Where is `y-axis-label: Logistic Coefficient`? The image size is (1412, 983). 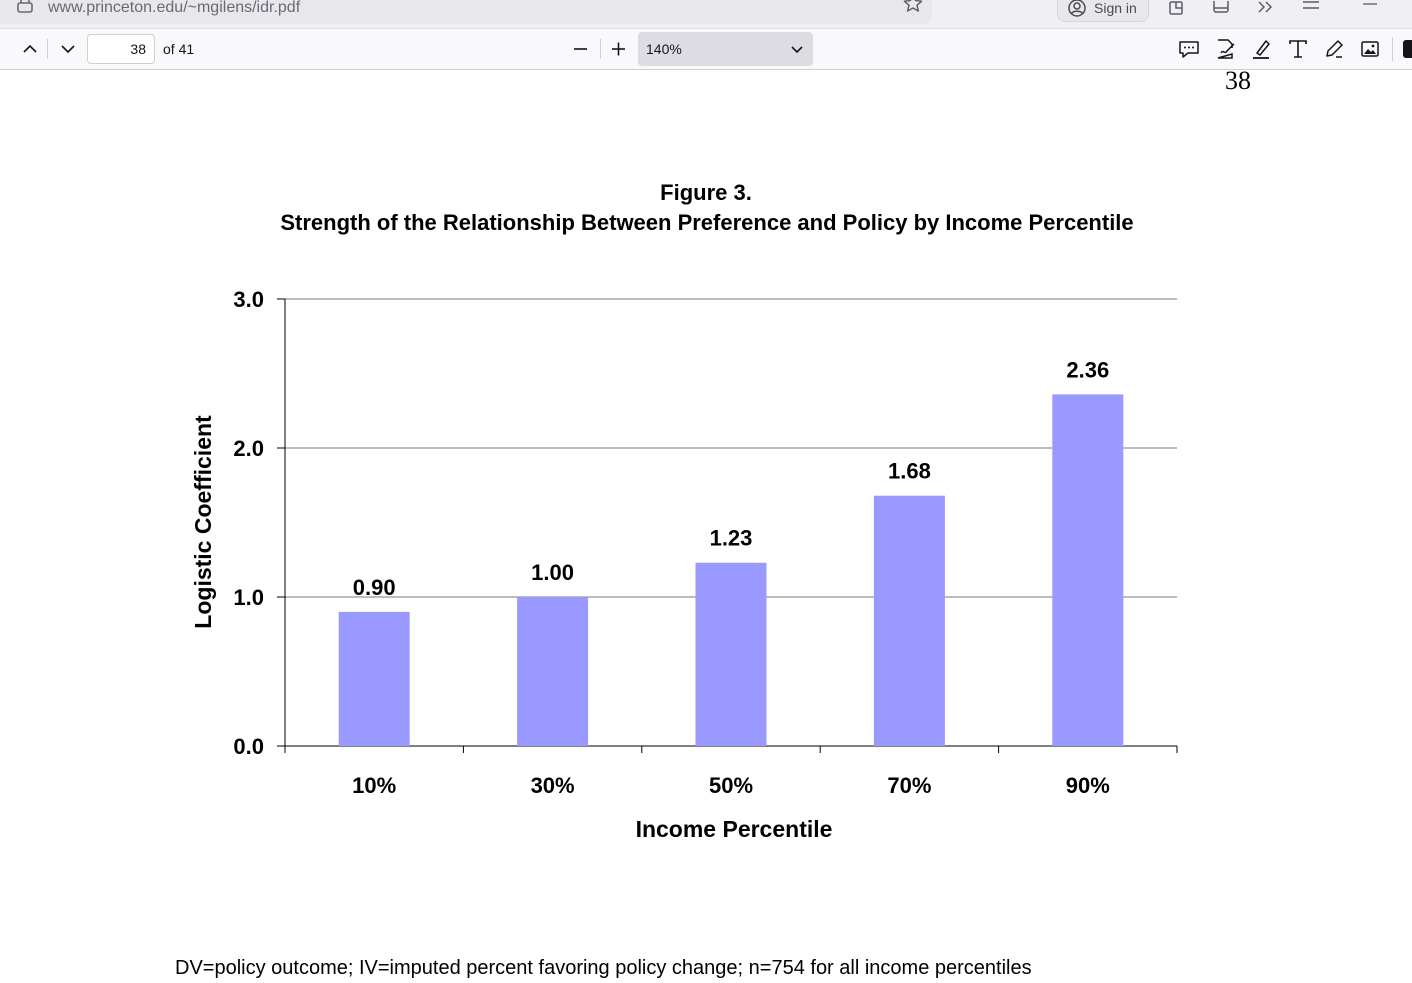 y-axis-label: Logistic Coefficient is located at coordinates (203, 522).